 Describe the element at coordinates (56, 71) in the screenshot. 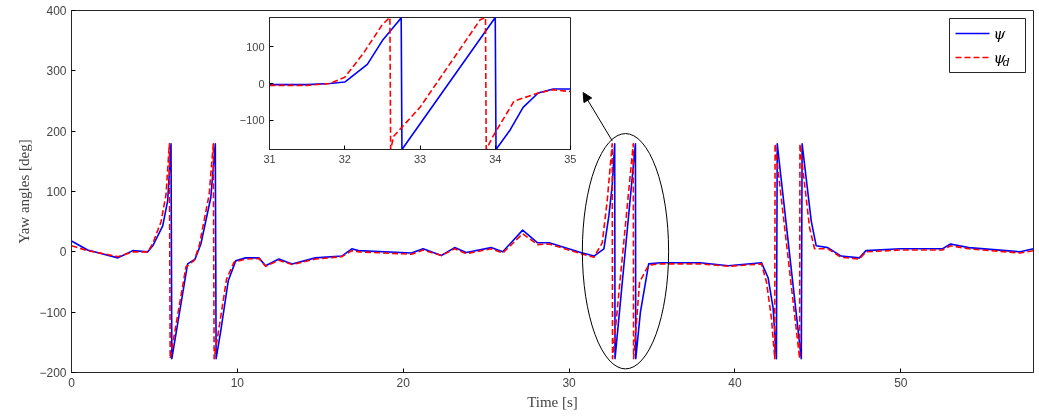

I see `y-tick-label: 300` at that location.